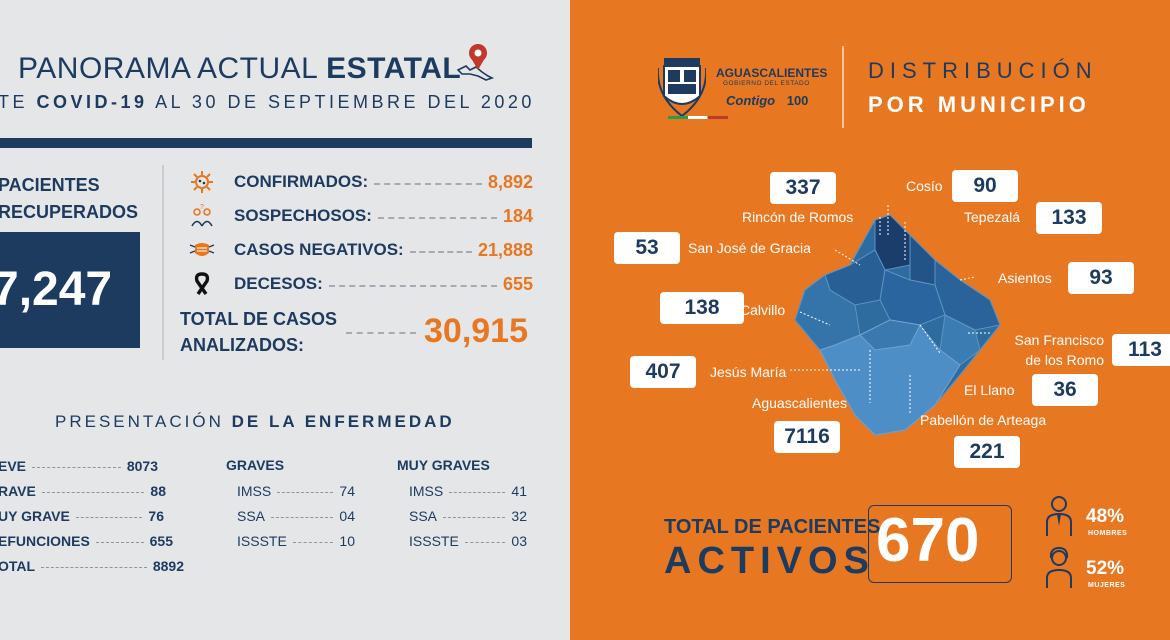 Image resolution: width=1170 pixels, height=640 pixels. Describe the element at coordinates (158, 491) in the screenshot. I see `summary-value: 88` at that location.